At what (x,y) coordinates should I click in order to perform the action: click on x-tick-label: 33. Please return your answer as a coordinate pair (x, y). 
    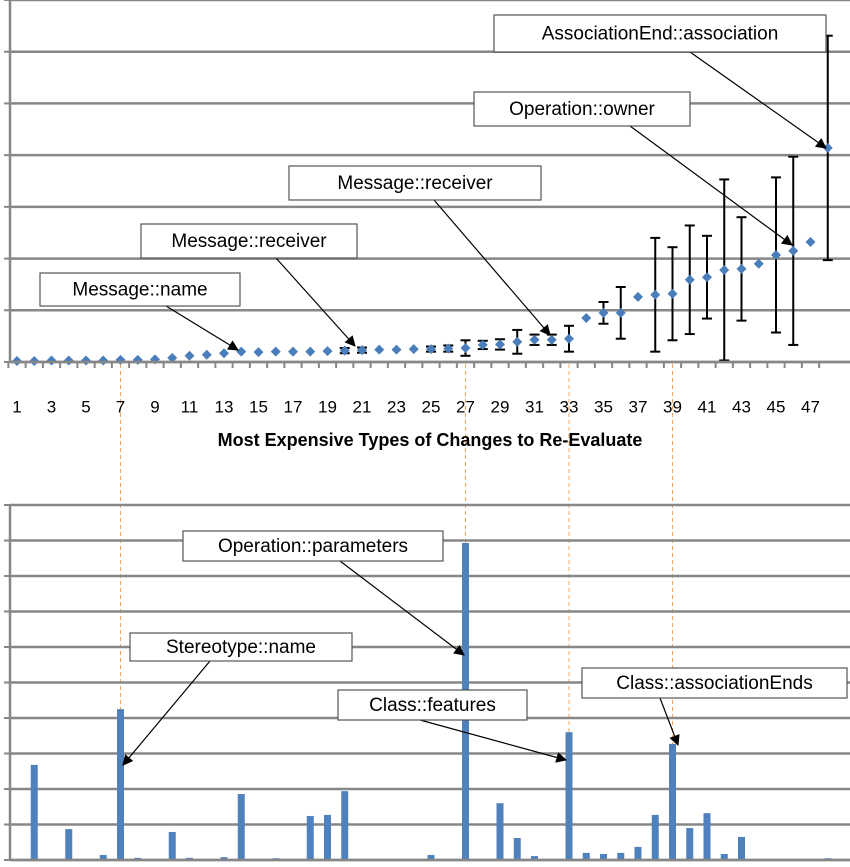
    Looking at the image, I should click on (569, 406).